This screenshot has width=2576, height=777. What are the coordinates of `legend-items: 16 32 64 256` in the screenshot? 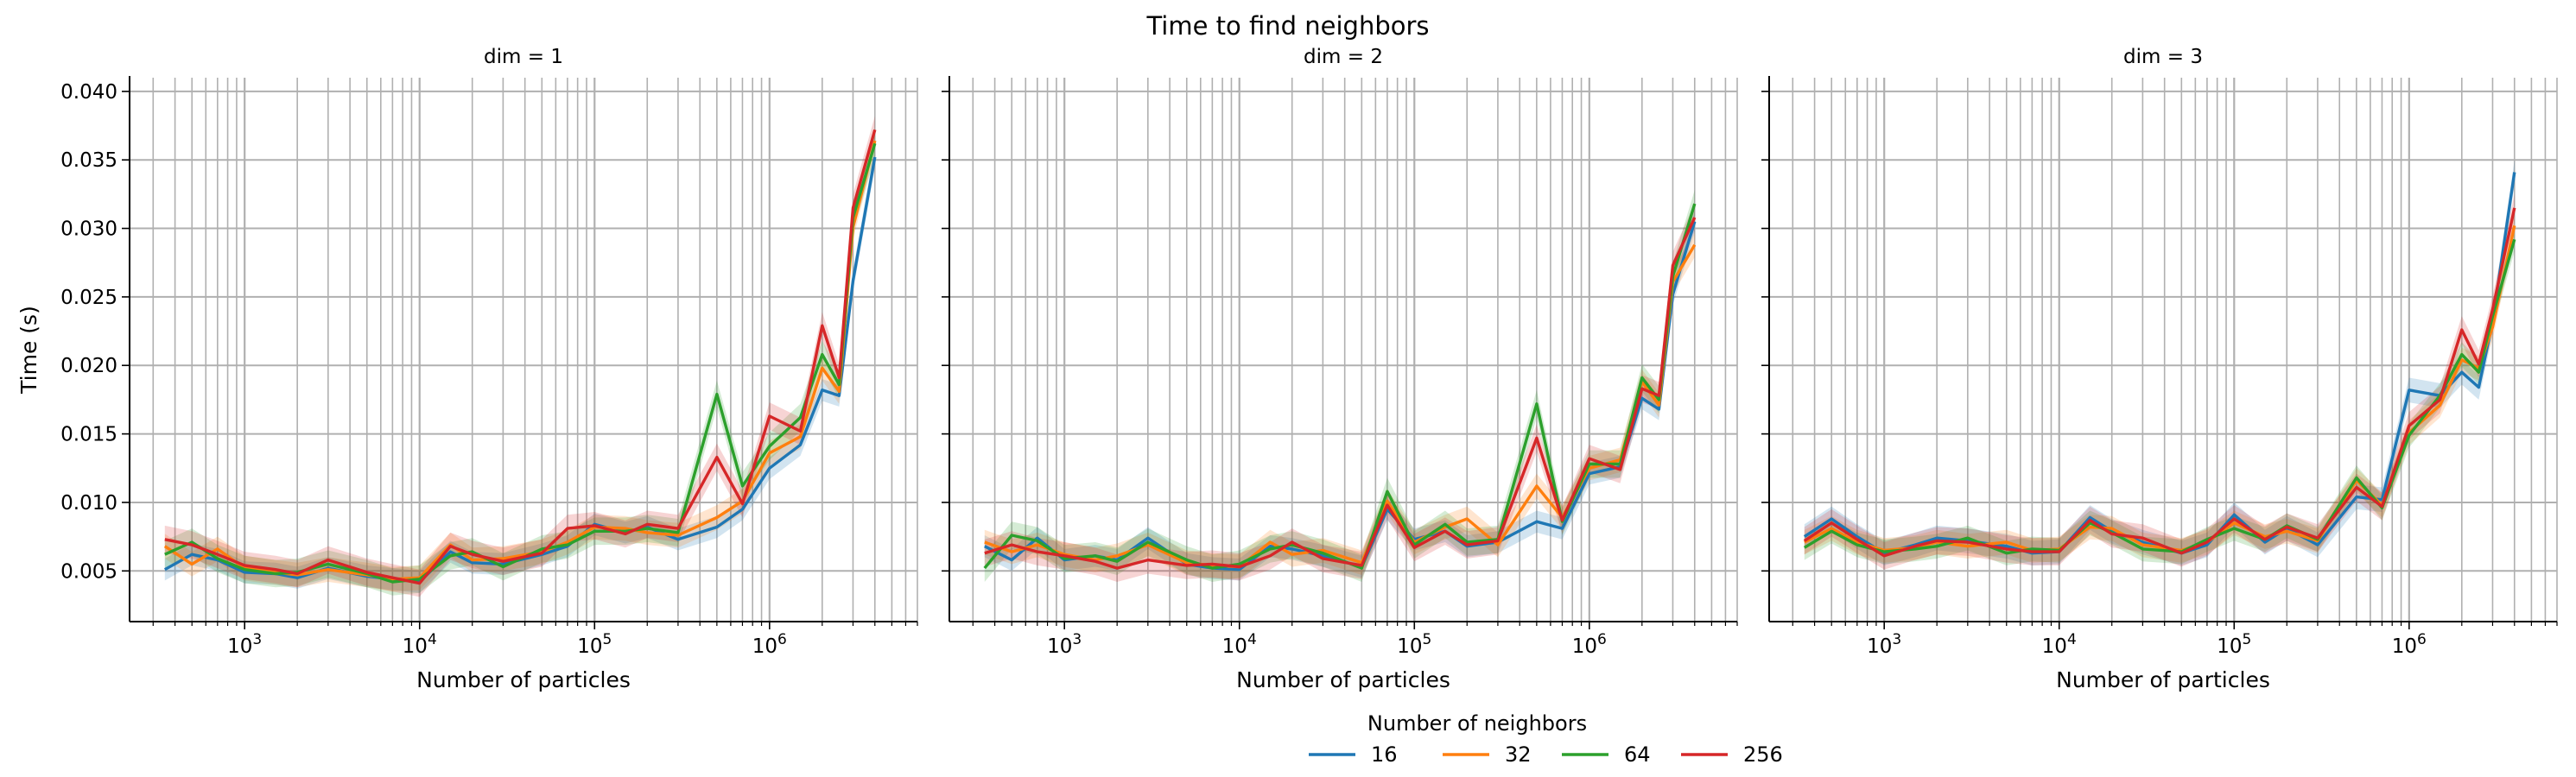 It's located at (1546, 754).